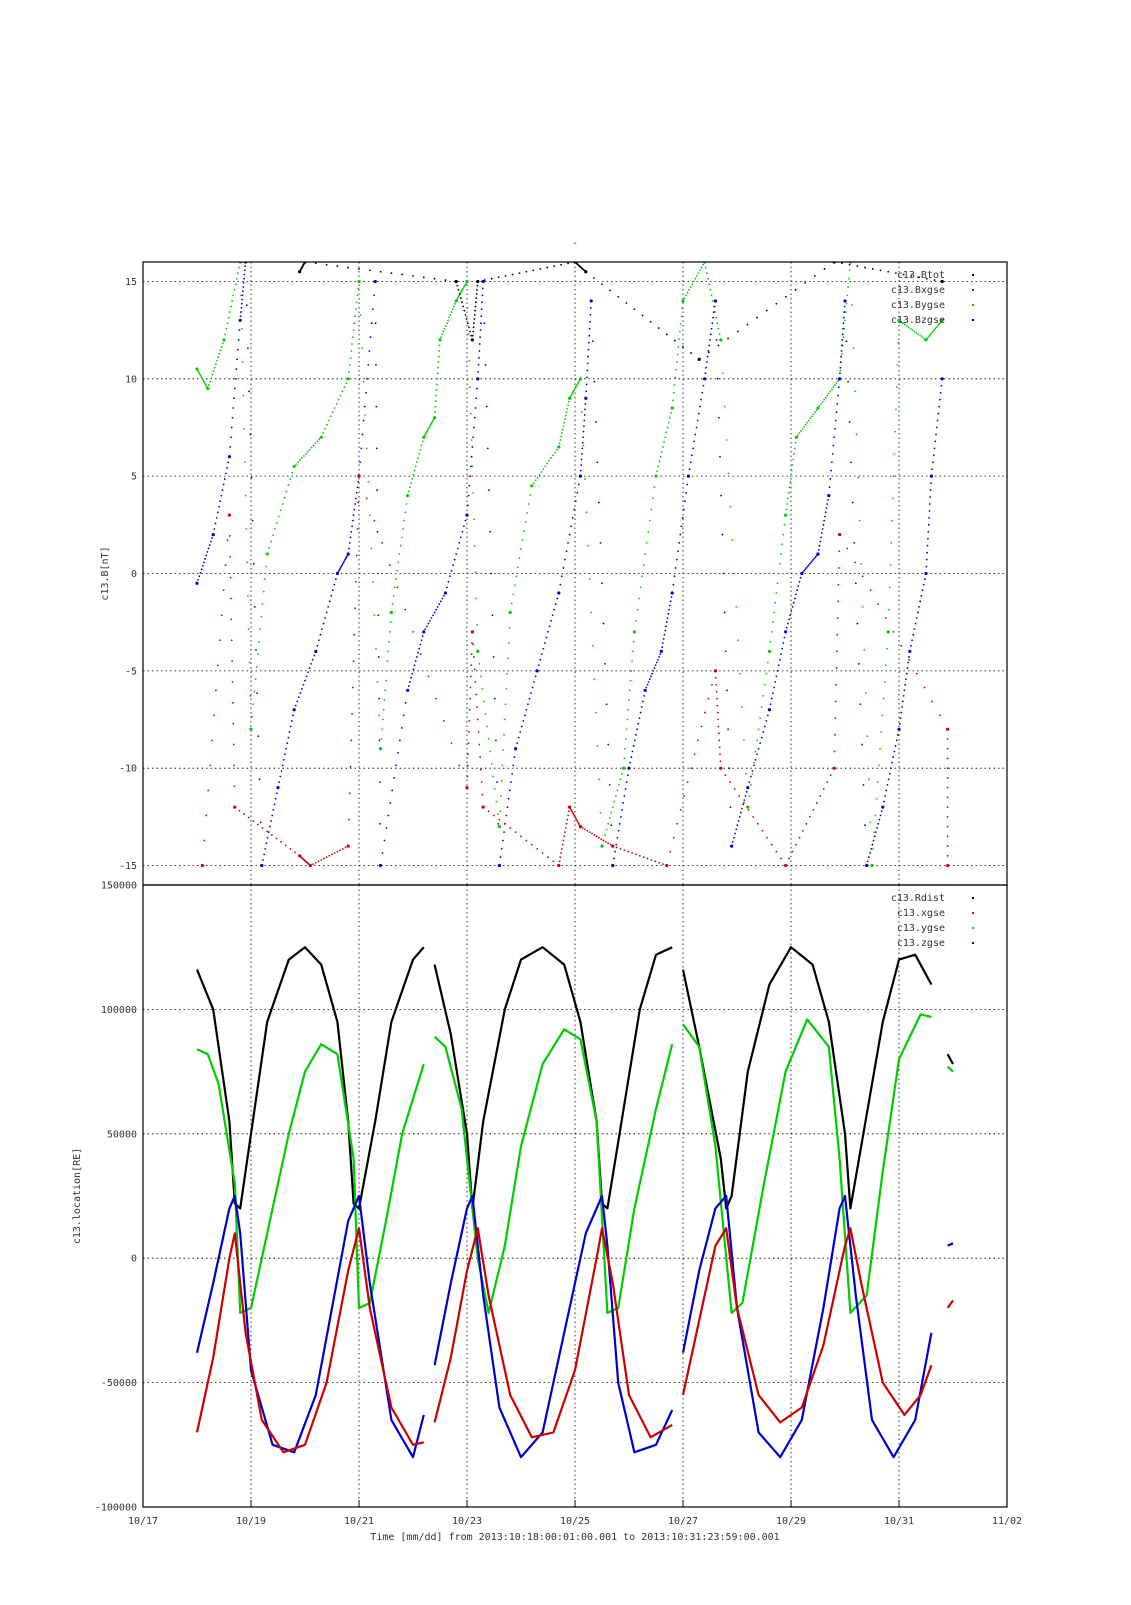 This screenshot has height=1605, width=1131. Describe the element at coordinates (467, 1521) in the screenshot. I see `x-tick-label: 10/23` at that location.